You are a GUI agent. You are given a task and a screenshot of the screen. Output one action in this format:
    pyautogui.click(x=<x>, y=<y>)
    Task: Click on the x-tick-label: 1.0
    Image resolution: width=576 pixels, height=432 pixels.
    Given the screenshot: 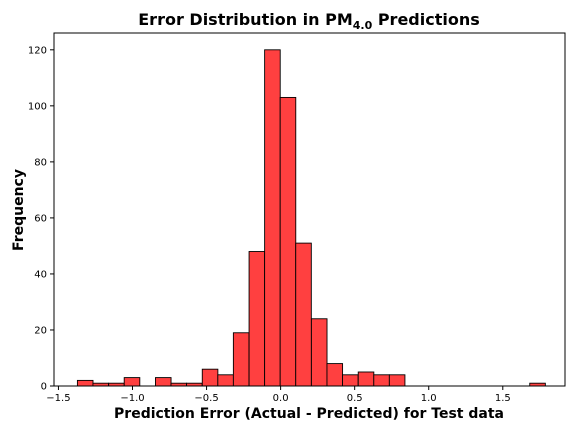 What is the action you would take?
    pyautogui.click(x=429, y=398)
    